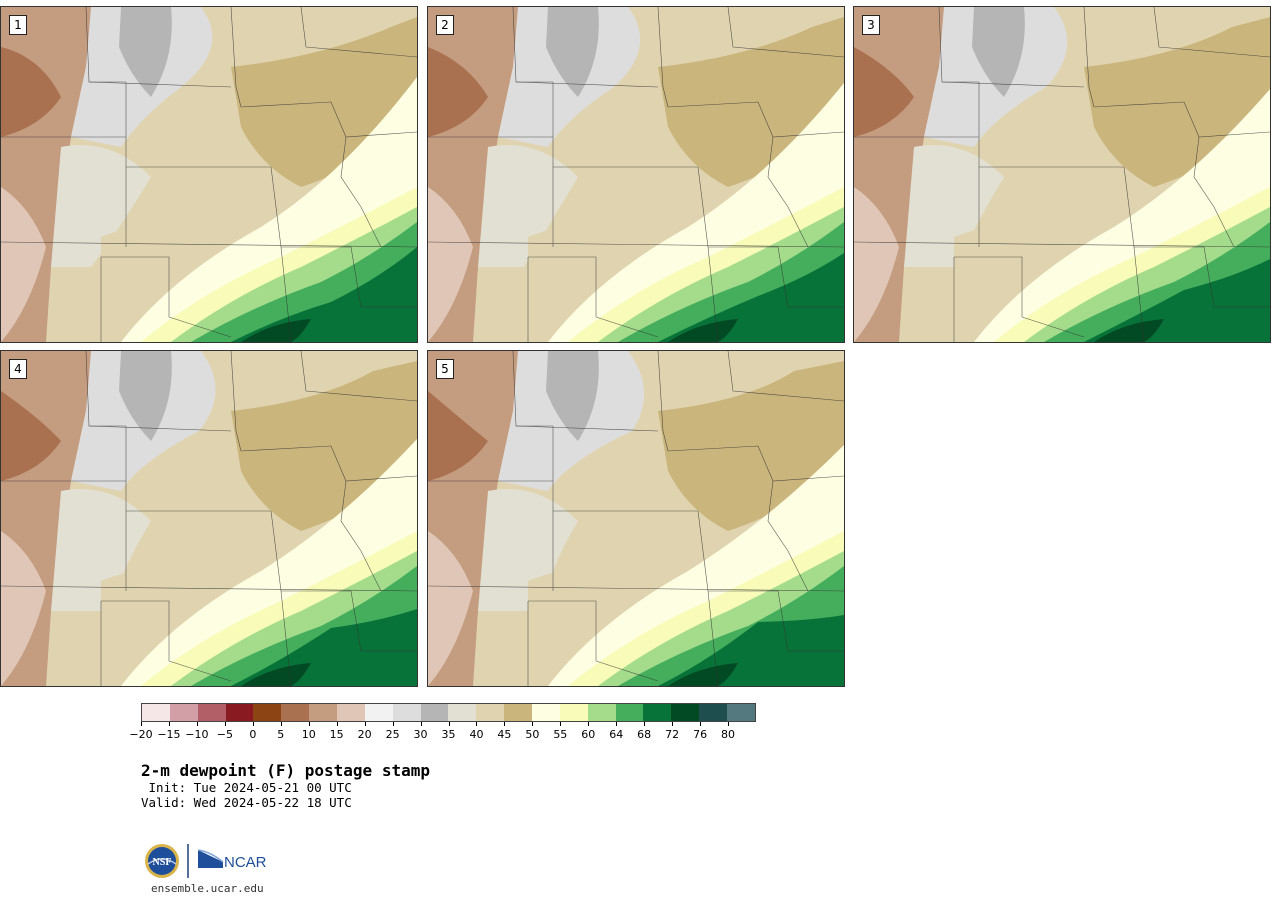 The height and width of the screenshot is (901, 1280). Describe the element at coordinates (224, 734) in the screenshot. I see `colorbar-tick-label: −5` at that location.